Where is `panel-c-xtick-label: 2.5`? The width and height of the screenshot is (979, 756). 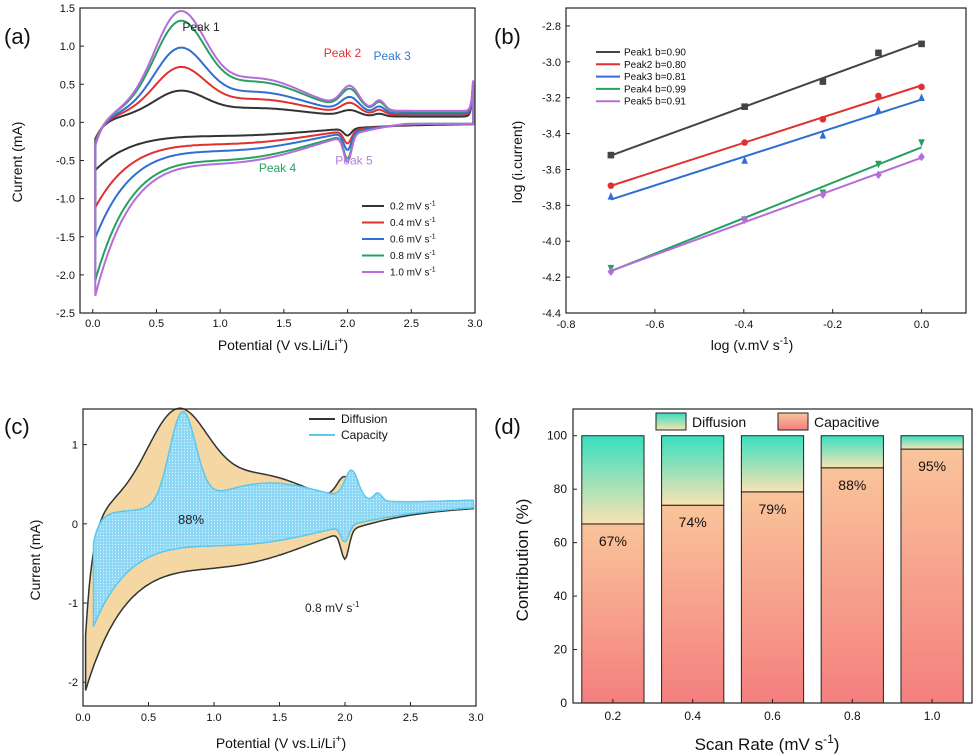 panel-c-xtick-label: 2.5 is located at coordinates (410, 718).